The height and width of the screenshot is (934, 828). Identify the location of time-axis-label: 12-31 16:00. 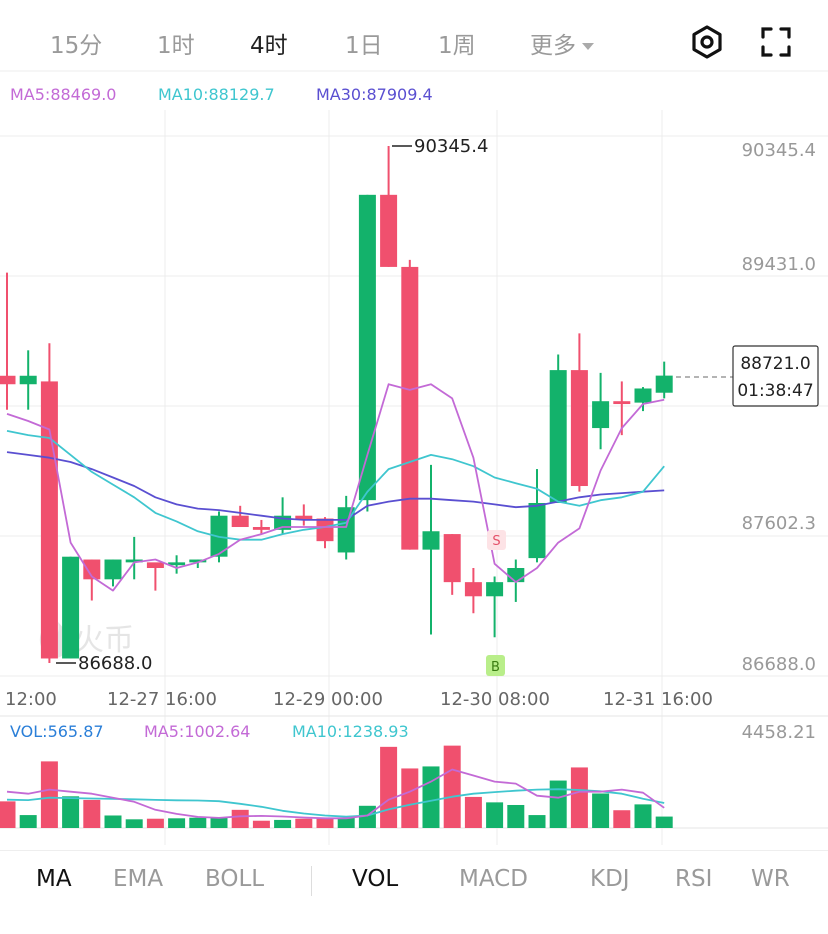
(658, 699).